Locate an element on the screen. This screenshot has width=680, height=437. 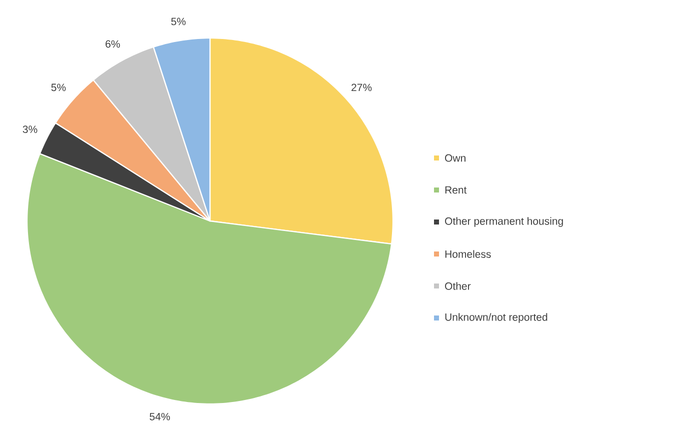
legend-label: Own is located at coordinates (455, 158).